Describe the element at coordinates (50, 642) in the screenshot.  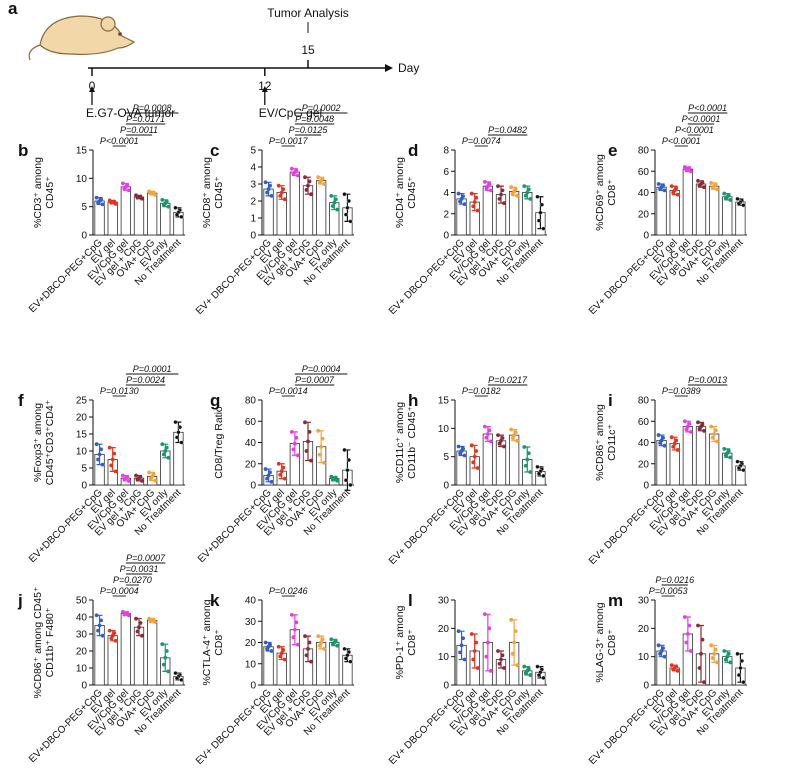
I see `y-axis-label: CD11b⁺ F480⁺` at that location.